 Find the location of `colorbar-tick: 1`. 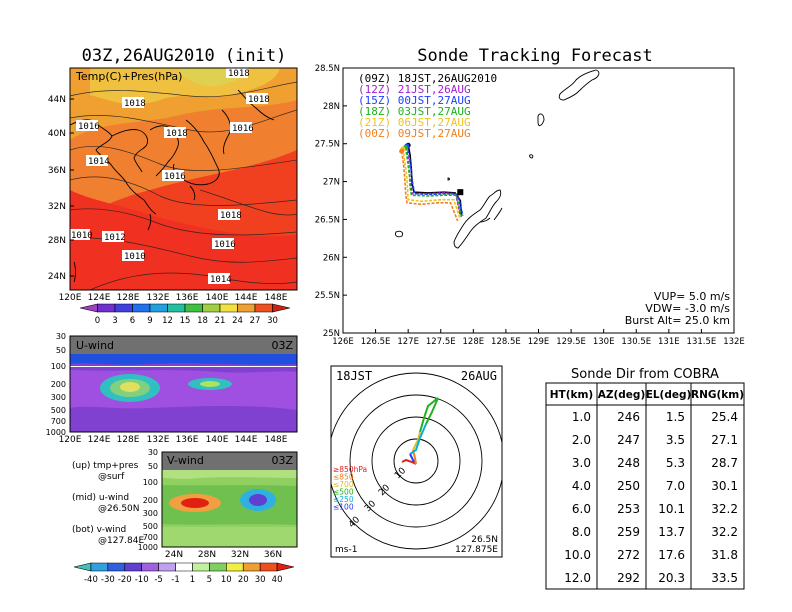

colorbar-tick: 1 is located at coordinates (192, 580).